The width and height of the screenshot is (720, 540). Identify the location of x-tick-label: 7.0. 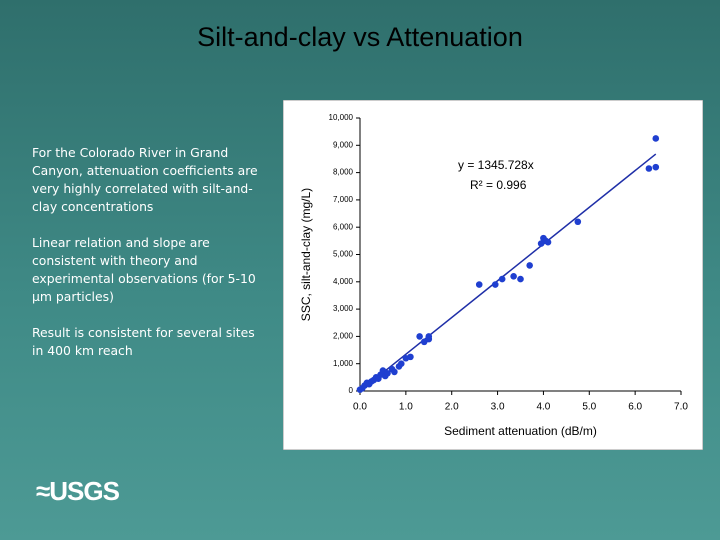
(681, 407).